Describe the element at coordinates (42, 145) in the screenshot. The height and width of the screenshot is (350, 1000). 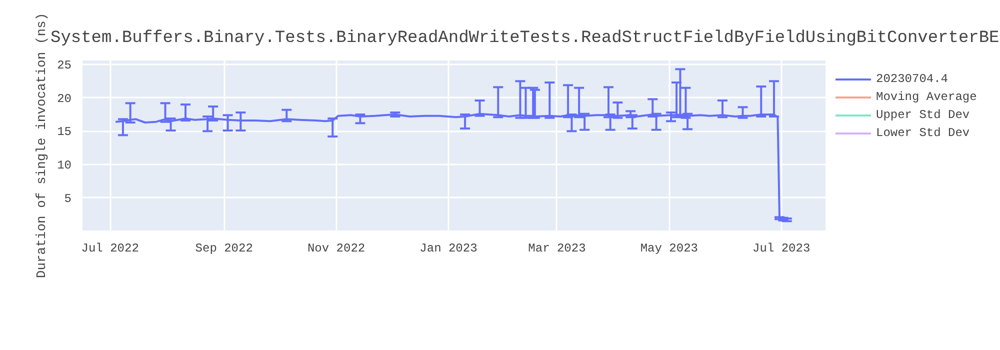
I see `y-axis-title: Duration of single invocation (ns)` at that location.